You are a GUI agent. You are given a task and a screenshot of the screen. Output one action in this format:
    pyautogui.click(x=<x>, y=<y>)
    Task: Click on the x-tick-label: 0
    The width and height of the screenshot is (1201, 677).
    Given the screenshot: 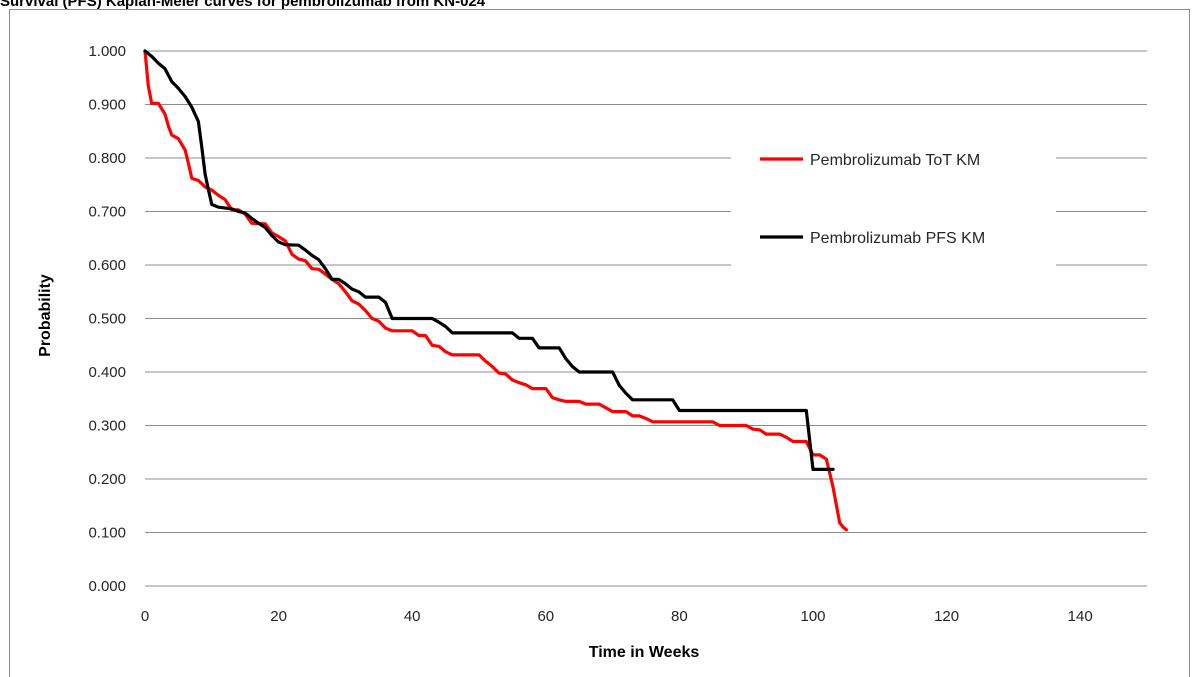 What is the action you would take?
    pyautogui.click(x=145, y=616)
    